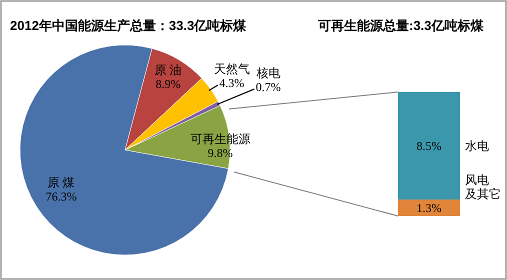  Describe the element at coordinates (483, 186) in the screenshot. I see `series-label: 风电及其它` at that location.